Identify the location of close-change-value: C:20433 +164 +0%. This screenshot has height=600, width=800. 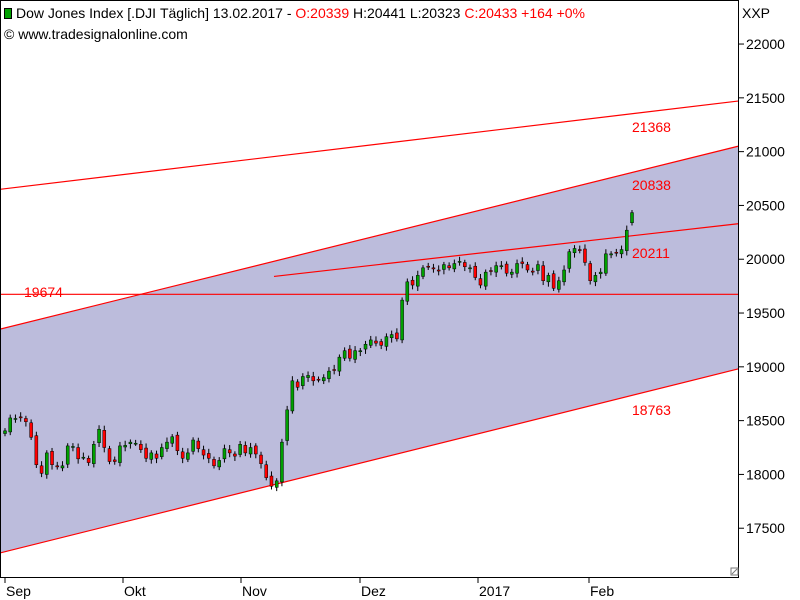
(524, 13).